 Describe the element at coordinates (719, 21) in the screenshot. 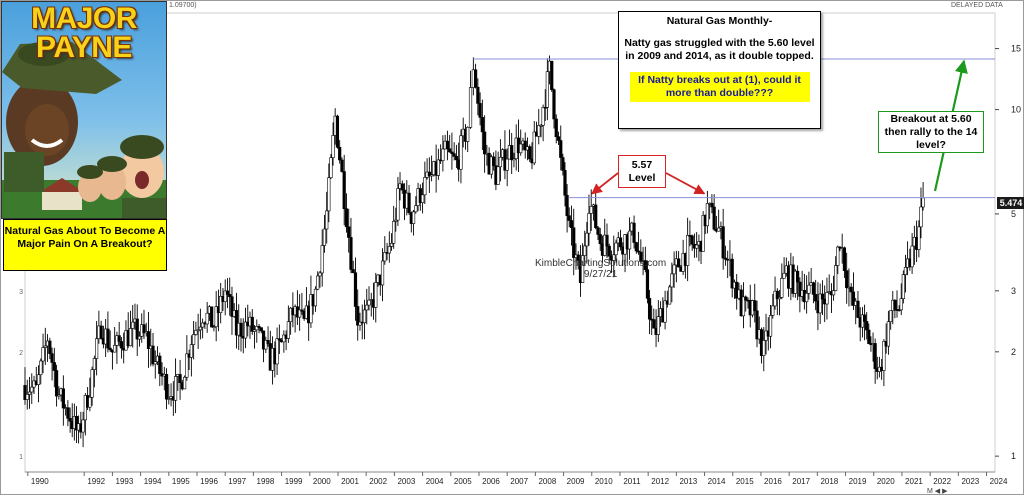

I see `note-title: Natural Gas Monthly-` at that location.